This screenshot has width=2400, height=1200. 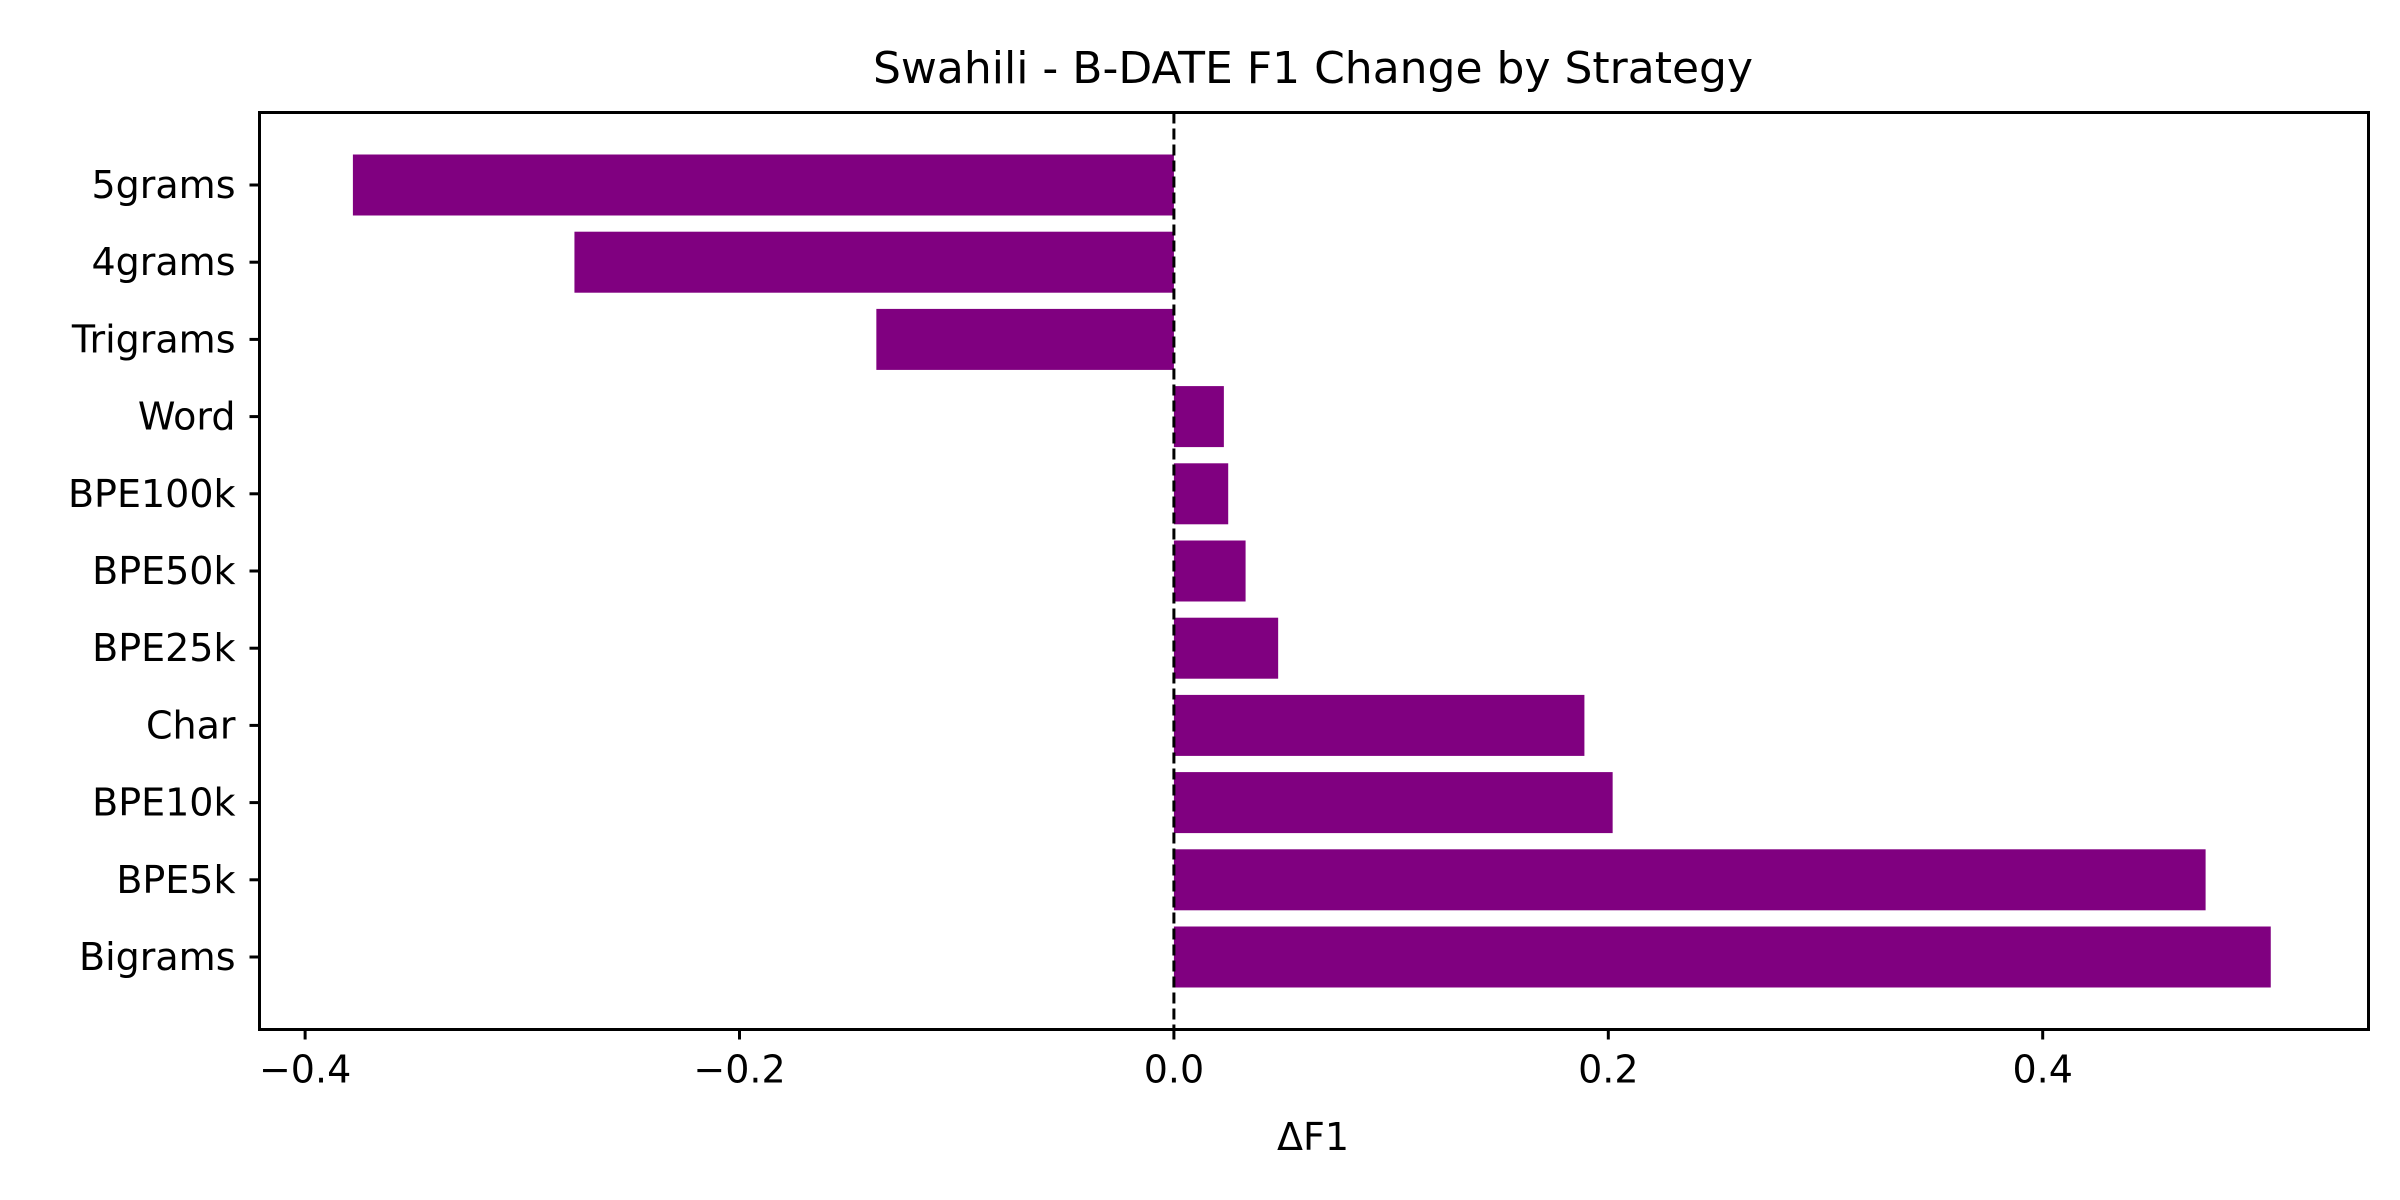 What do you see at coordinates (739, 1070) in the screenshot?
I see `x-tick-label: −0.2` at bounding box center [739, 1070].